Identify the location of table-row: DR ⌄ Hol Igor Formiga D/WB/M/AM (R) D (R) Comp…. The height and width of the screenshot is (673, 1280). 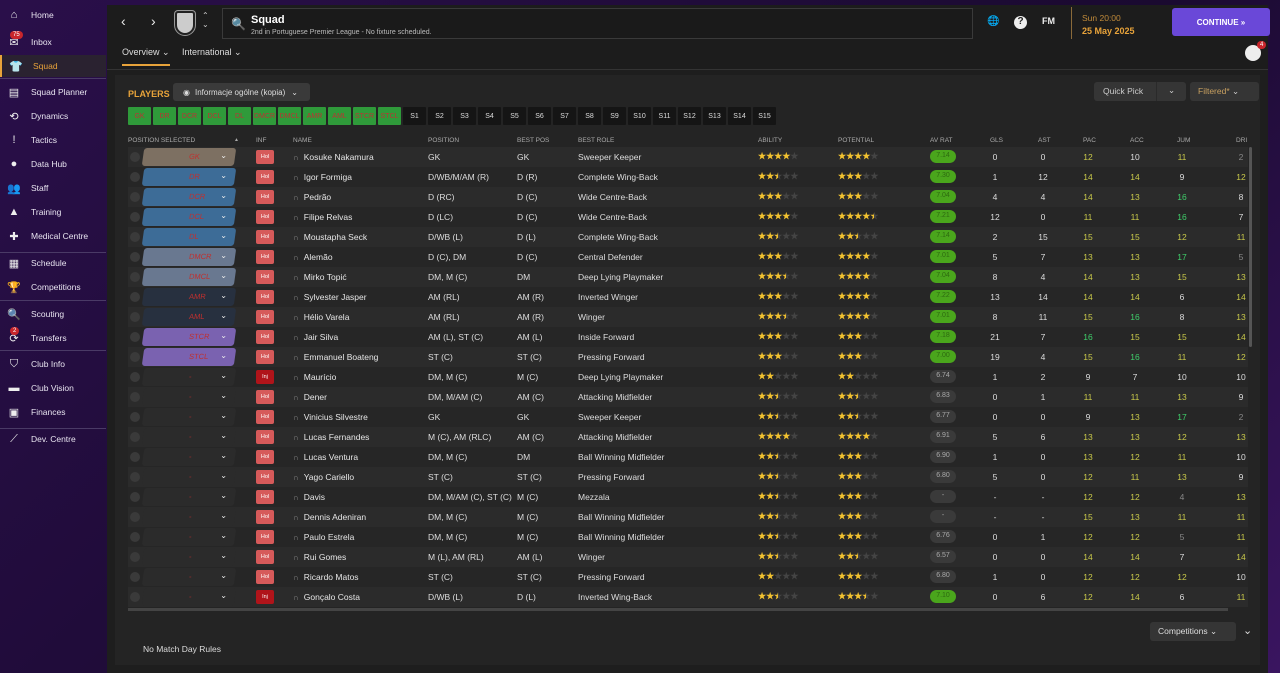
(688, 177).